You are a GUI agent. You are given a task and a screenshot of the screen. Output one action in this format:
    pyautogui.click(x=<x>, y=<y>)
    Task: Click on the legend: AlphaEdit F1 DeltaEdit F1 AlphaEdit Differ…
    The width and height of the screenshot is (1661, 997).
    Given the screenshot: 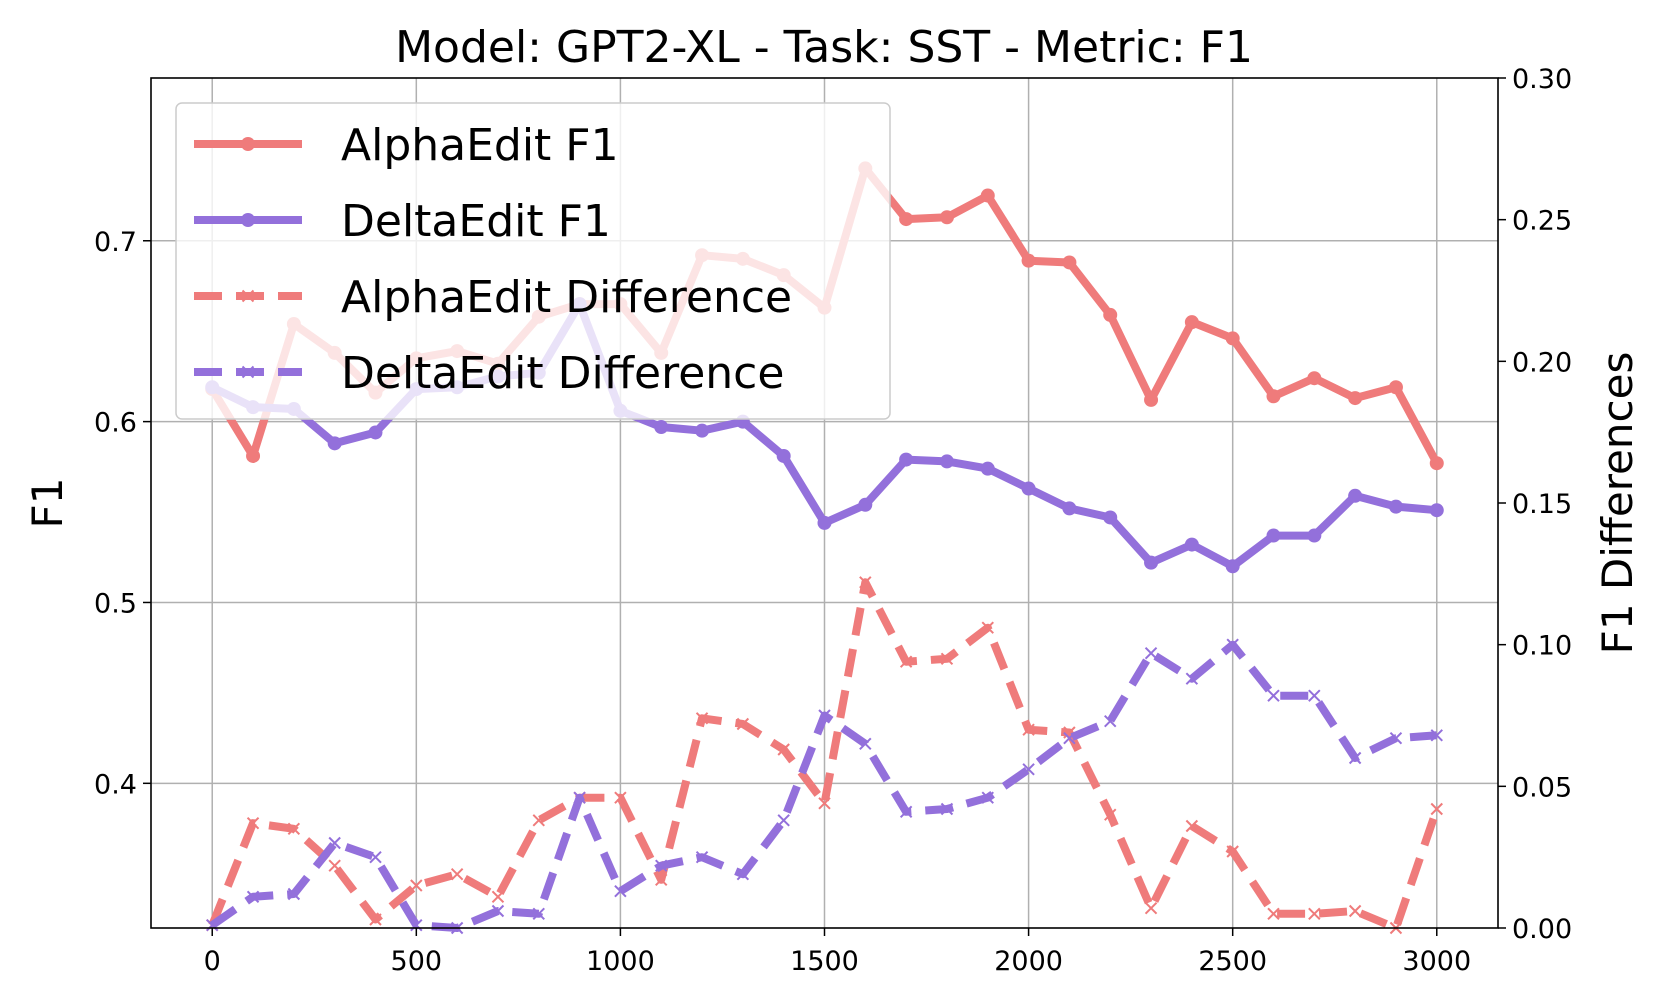 What is the action you would take?
    pyautogui.click(x=533, y=261)
    